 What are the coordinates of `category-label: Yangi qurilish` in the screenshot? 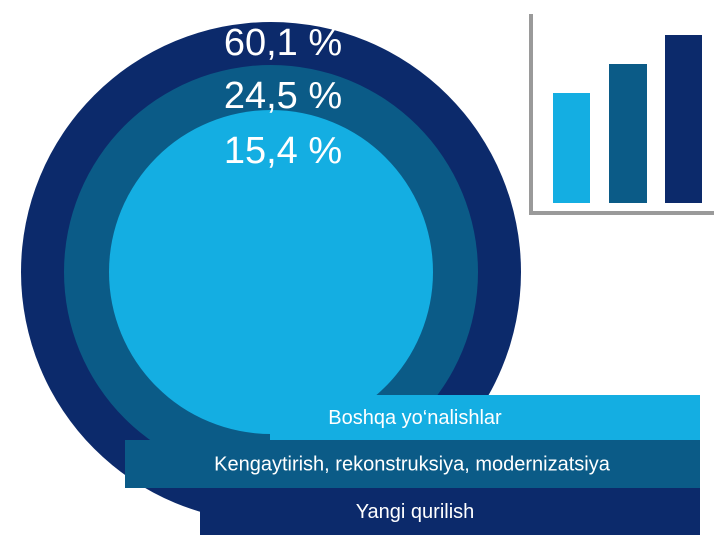 It's located at (415, 512).